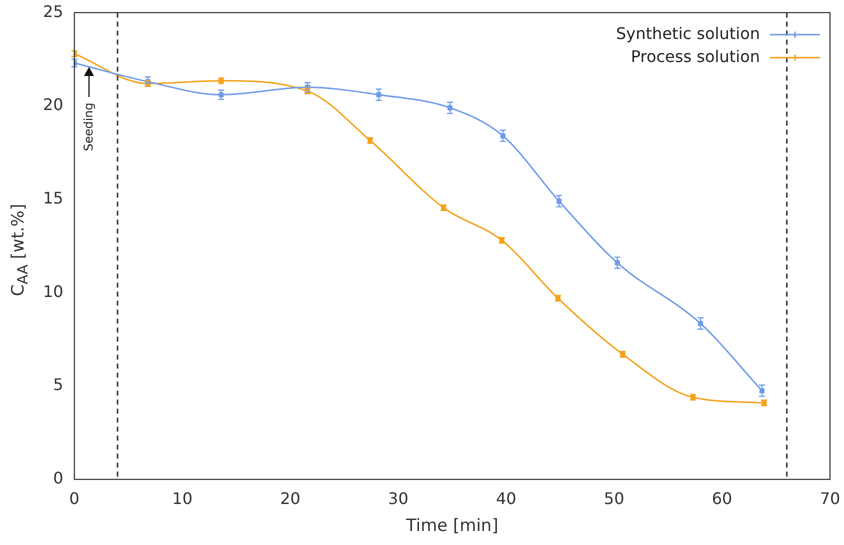 Image resolution: width=844 pixels, height=545 pixels. What do you see at coordinates (53, 198) in the screenshot?
I see `y-tick-label: 15` at bounding box center [53, 198].